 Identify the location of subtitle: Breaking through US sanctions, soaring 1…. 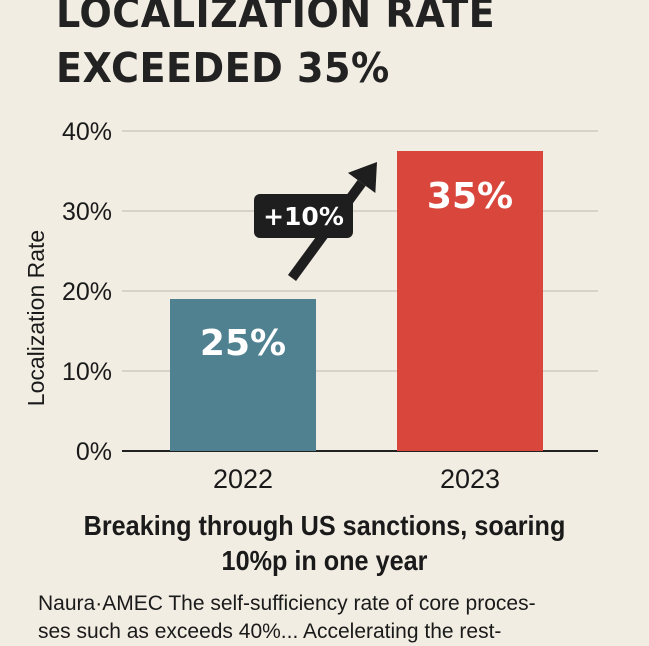
(324, 543).